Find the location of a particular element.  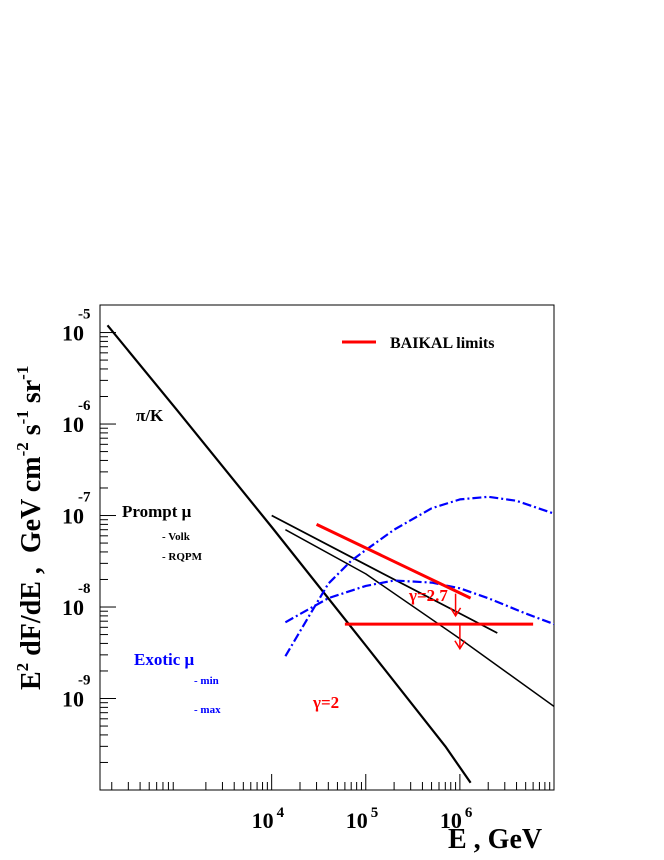

series-volk is located at coordinates (384, 574).